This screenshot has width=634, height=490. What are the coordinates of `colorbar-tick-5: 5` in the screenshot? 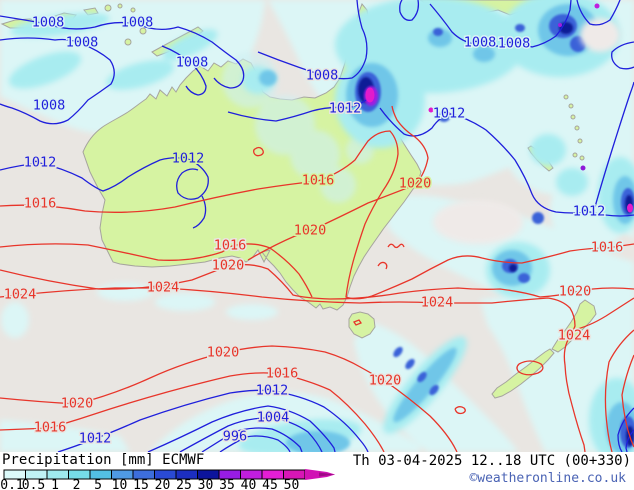 It's located at (98, 484).